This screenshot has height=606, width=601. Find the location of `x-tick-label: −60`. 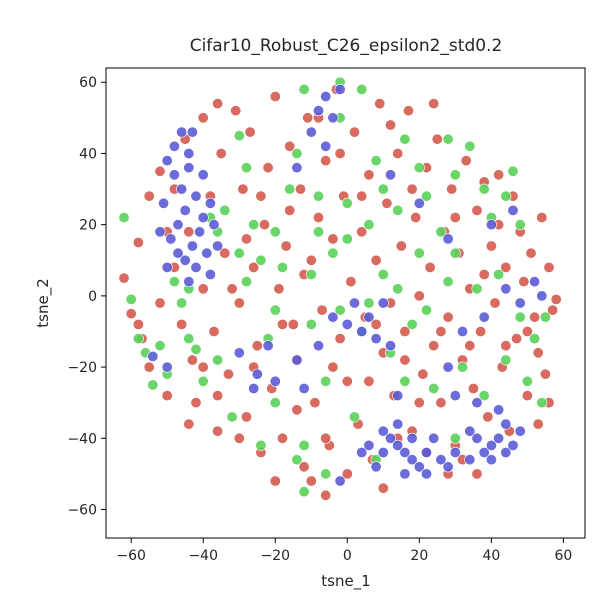

x-tick-label: −60 is located at coordinates (131, 556).